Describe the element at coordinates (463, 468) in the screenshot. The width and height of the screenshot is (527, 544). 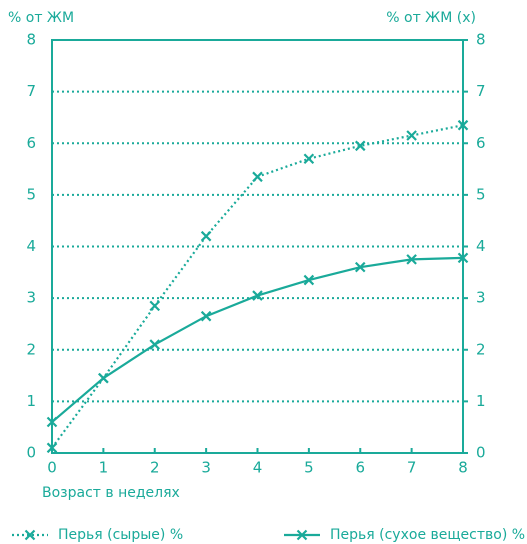
I see `x-tick-label: 8` at that location.